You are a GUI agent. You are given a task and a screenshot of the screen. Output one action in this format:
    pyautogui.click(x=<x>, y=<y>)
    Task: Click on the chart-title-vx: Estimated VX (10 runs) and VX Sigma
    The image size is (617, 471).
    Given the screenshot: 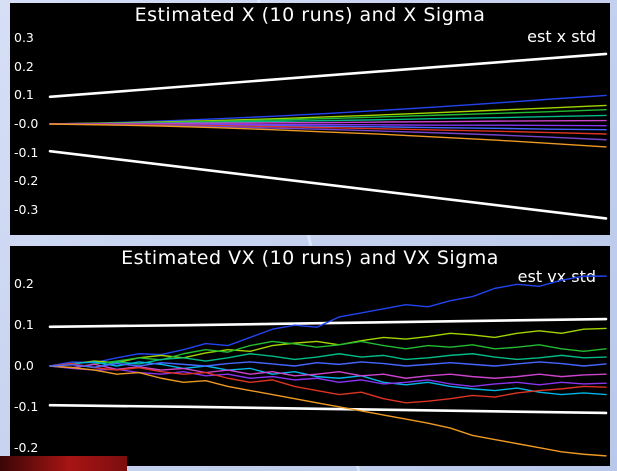 What is the action you would take?
    pyautogui.click(x=310, y=258)
    